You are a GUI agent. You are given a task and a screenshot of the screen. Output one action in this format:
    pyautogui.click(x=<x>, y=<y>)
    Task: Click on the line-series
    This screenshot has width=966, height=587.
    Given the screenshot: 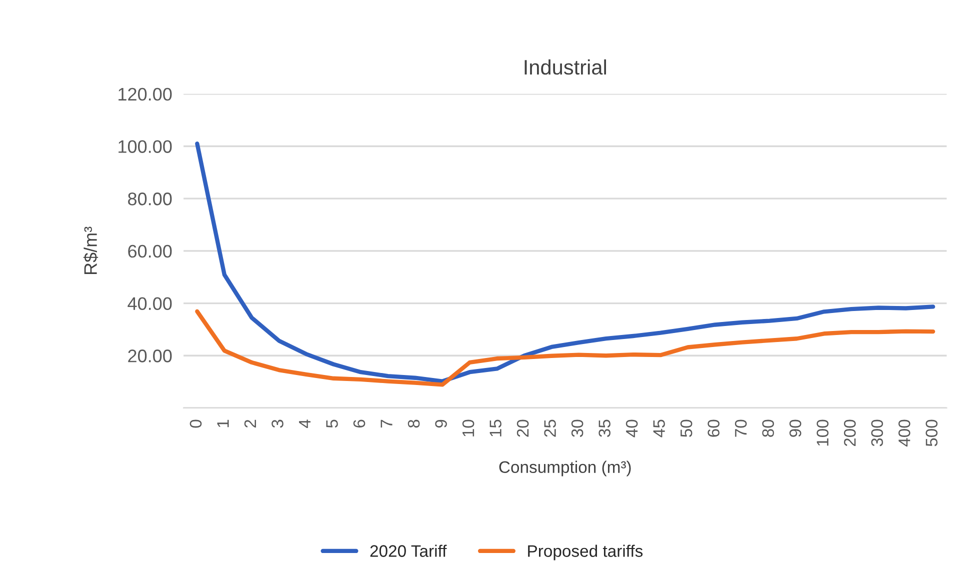 What is the action you would take?
    pyautogui.click(x=565, y=348)
    